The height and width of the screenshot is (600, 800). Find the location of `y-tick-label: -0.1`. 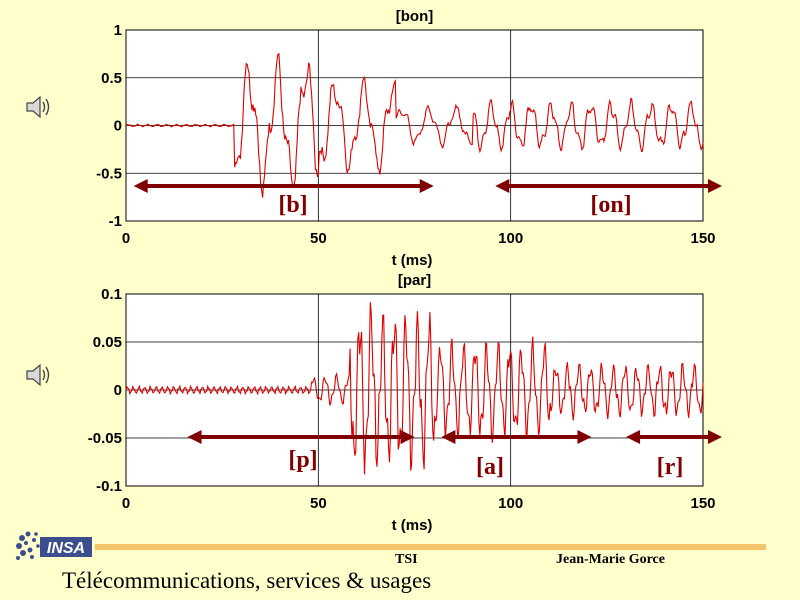

y-tick-label: -0.1 is located at coordinates (109, 486).